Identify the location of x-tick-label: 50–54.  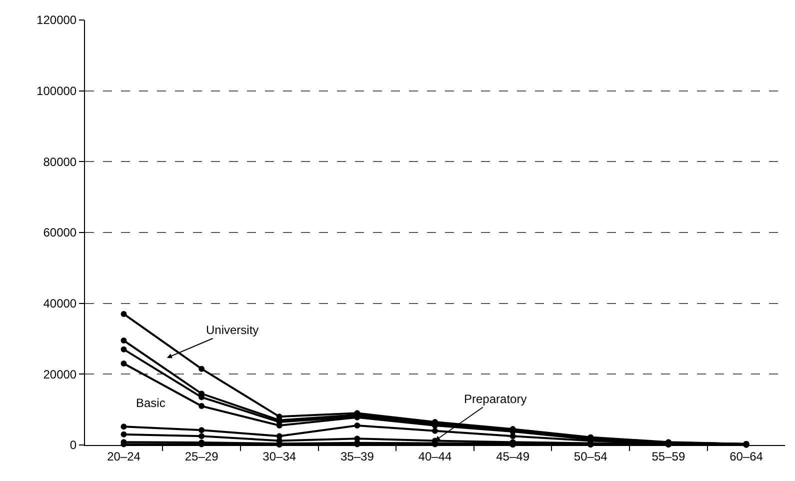
(591, 456).